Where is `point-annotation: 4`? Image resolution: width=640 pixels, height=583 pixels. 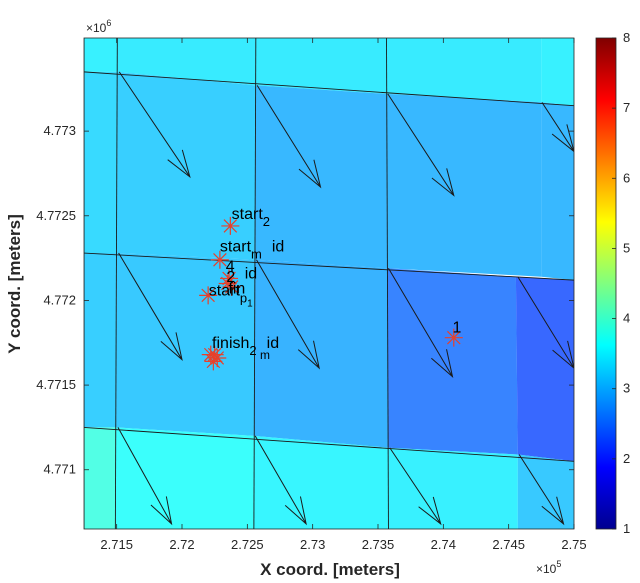 point-annotation: 4 is located at coordinates (230, 267).